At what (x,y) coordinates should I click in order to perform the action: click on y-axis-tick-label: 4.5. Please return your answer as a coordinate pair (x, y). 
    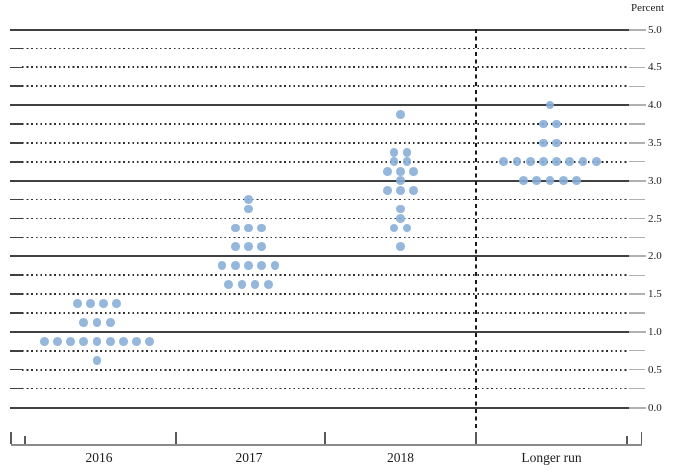
    Looking at the image, I should click on (655, 67).